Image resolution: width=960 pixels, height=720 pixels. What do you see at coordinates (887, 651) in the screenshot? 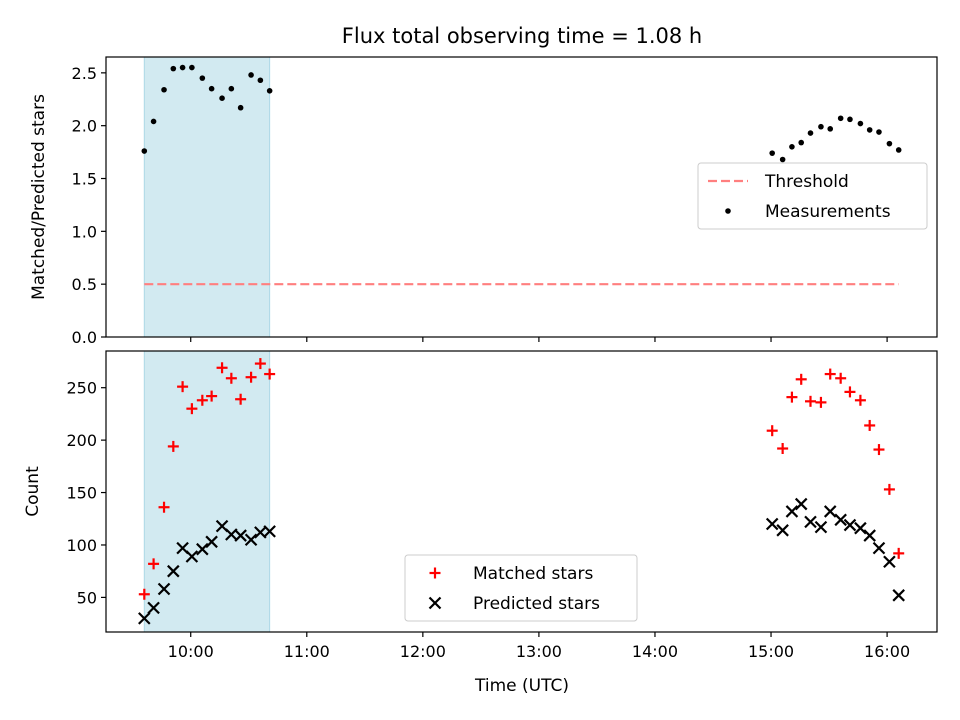
I see `x-tick-label-7: 16:00` at bounding box center [887, 651].